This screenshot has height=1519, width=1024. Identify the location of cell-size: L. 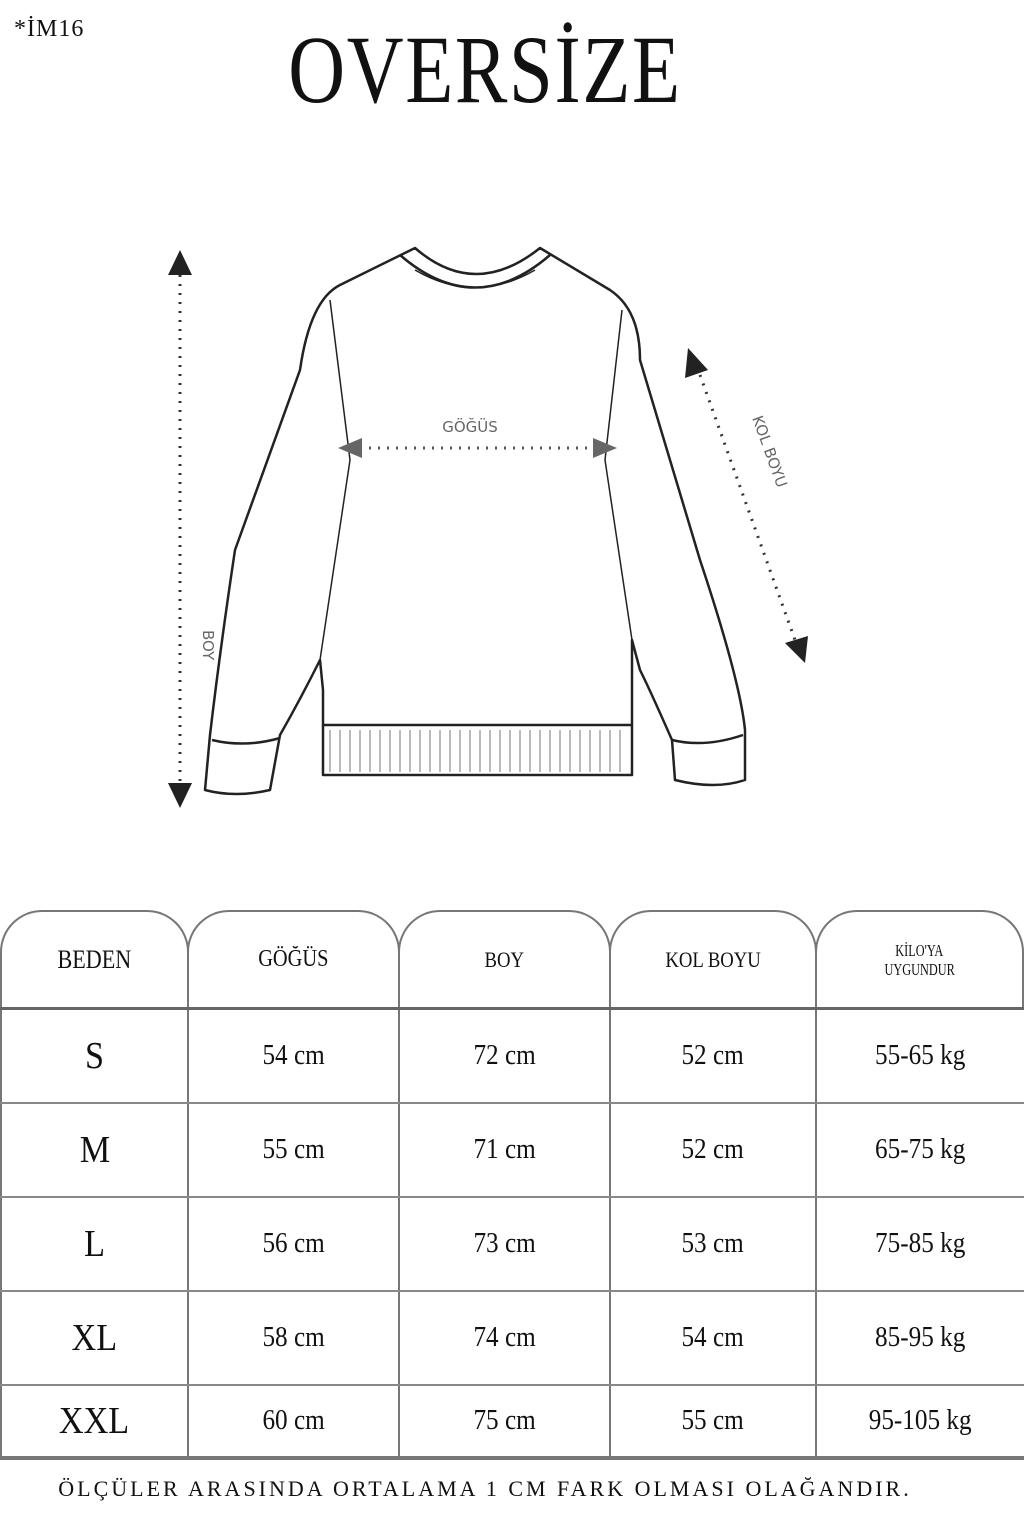
(93, 1244).